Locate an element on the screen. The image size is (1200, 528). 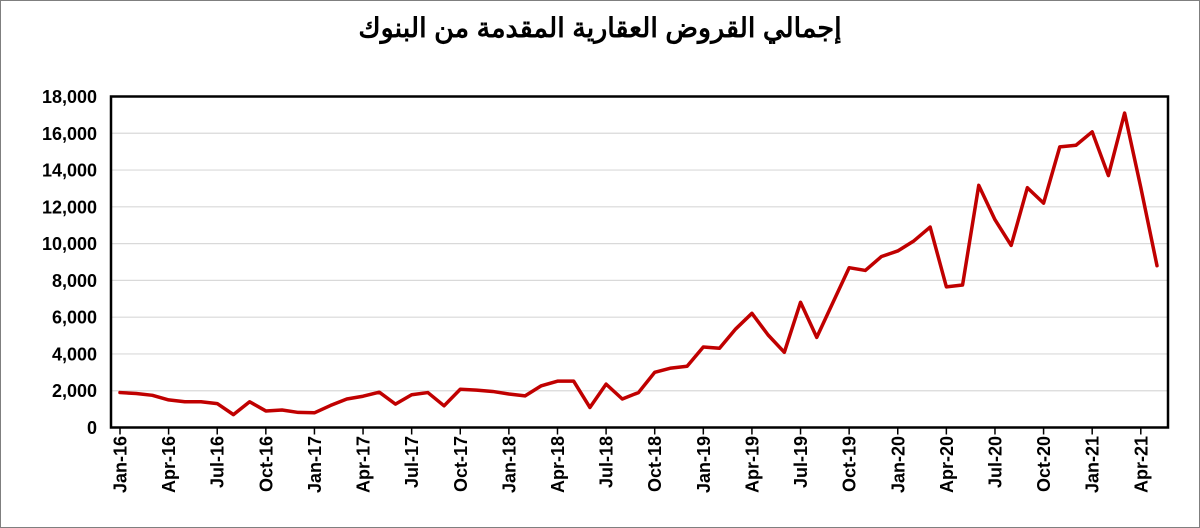
x-axis-label: Jan-17 is located at coordinates (315, 464).